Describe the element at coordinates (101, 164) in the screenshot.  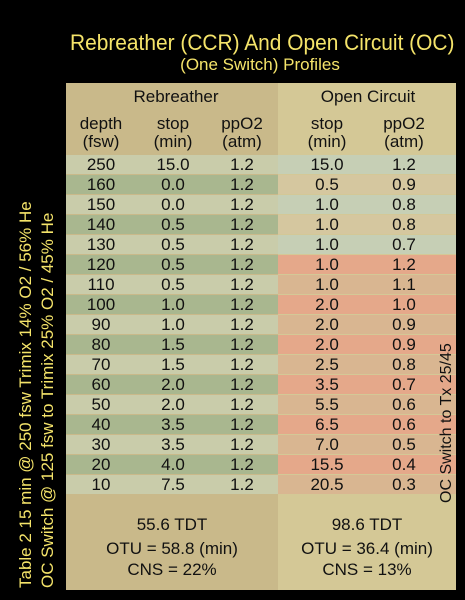
I see `depth-cell: 250` at that location.